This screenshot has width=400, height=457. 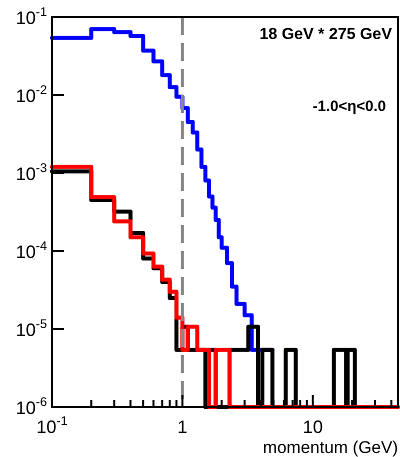 What do you see at coordinates (349, 106) in the screenshot?
I see `annotation: -1.0<η<0.0` at bounding box center [349, 106].